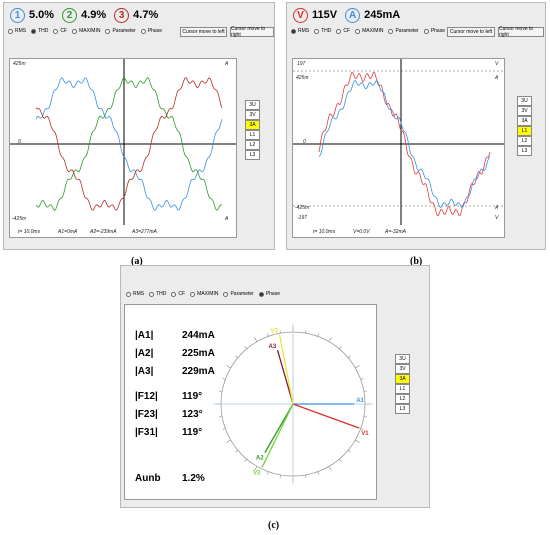 This screenshot has height=535, width=550. What do you see at coordinates (227, 64) in the screenshot?
I see `unit-top-label: A` at bounding box center [227, 64].